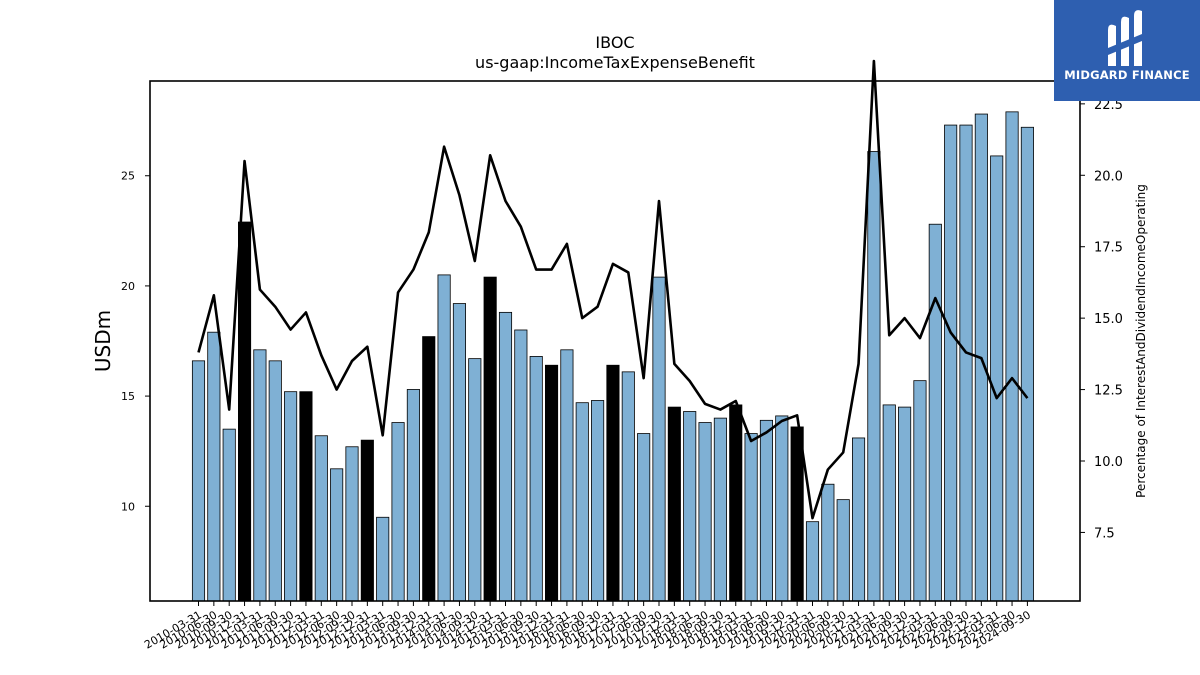  I want to click on y-axis-left: 10 15 20 25, so click(135, 341).